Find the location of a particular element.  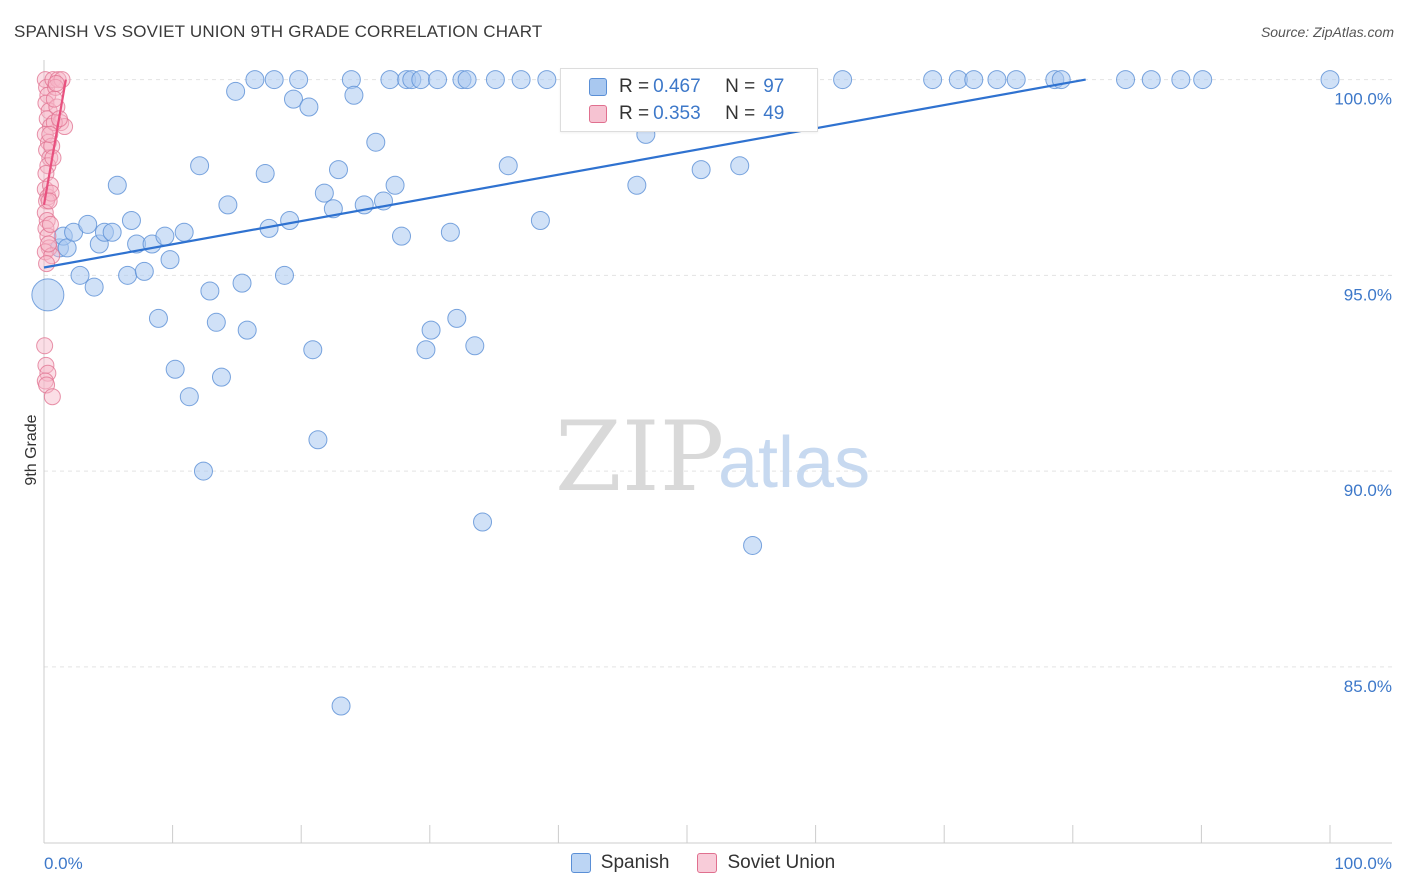

y-tick-label: 90.0% is located at coordinates (1368, 490).